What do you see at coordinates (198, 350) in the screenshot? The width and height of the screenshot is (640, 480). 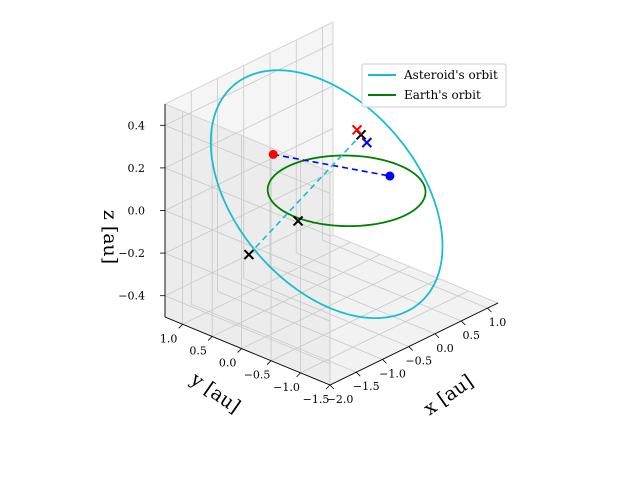 I see `y-tick-label: 0.5` at bounding box center [198, 350].